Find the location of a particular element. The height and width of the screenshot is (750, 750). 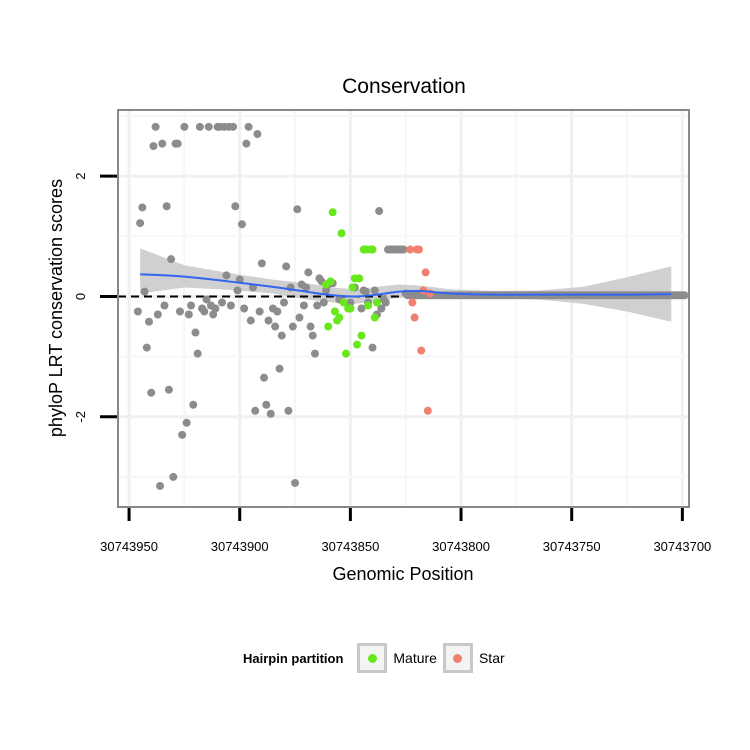

legend: Hairpin partition Mature Star is located at coordinates (377, 658).